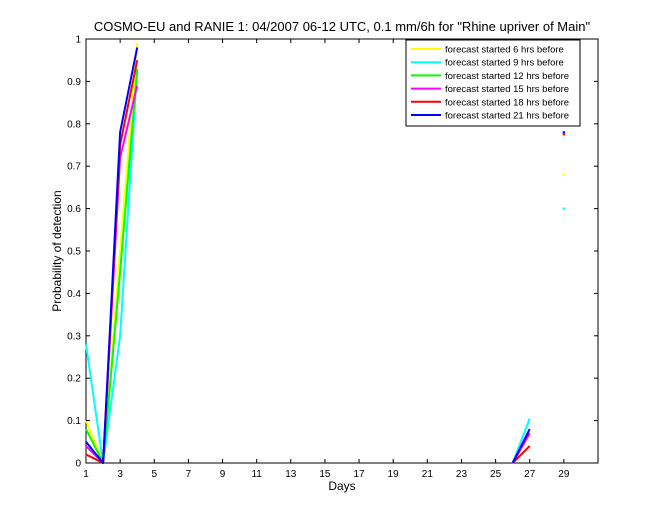 The width and height of the screenshot is (660, 520). I want to click on x-tick-label: 19, so click(394, 474).